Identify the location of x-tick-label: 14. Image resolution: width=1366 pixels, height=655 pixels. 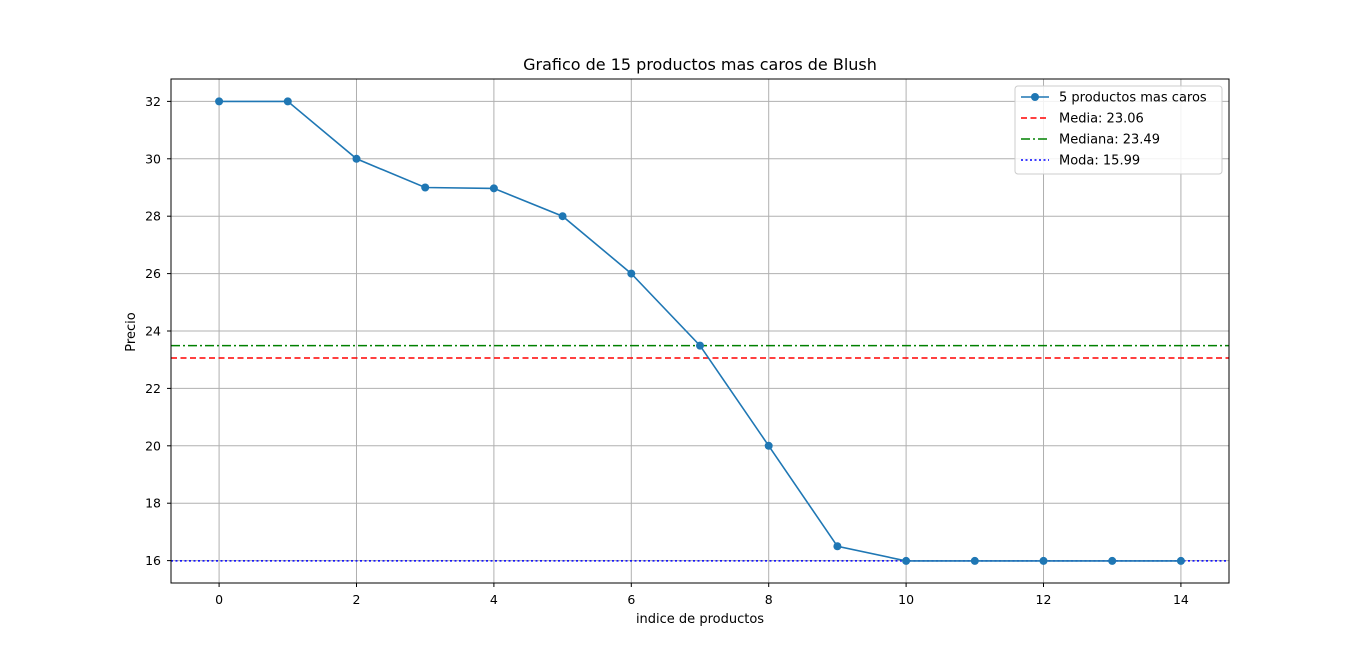
(1181, 599).